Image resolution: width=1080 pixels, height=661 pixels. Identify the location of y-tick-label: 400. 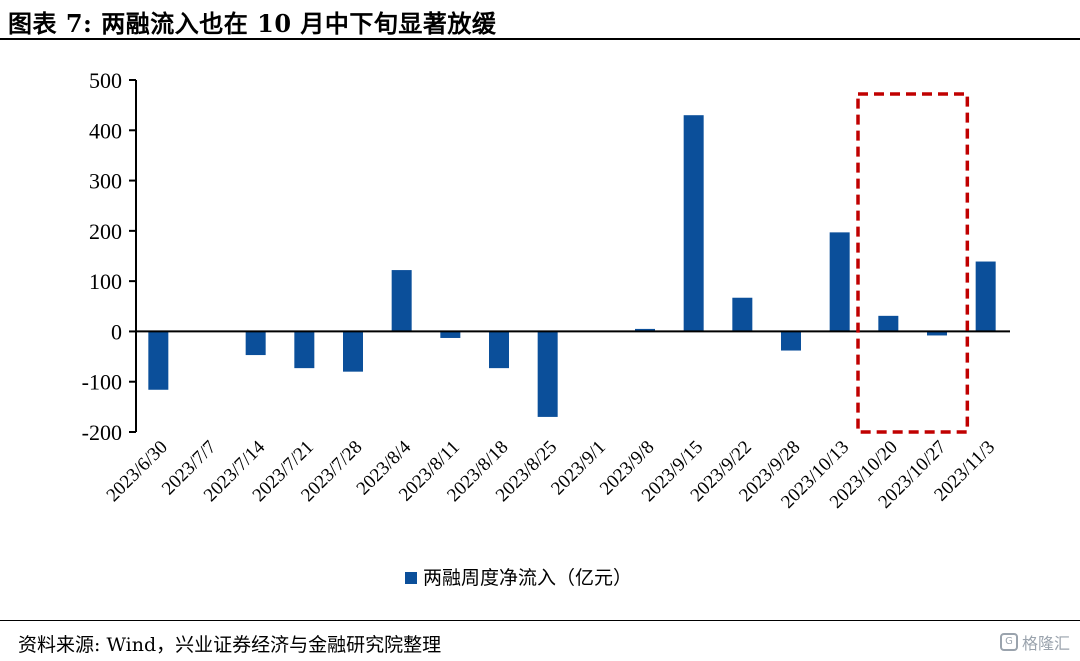
(105, 130).